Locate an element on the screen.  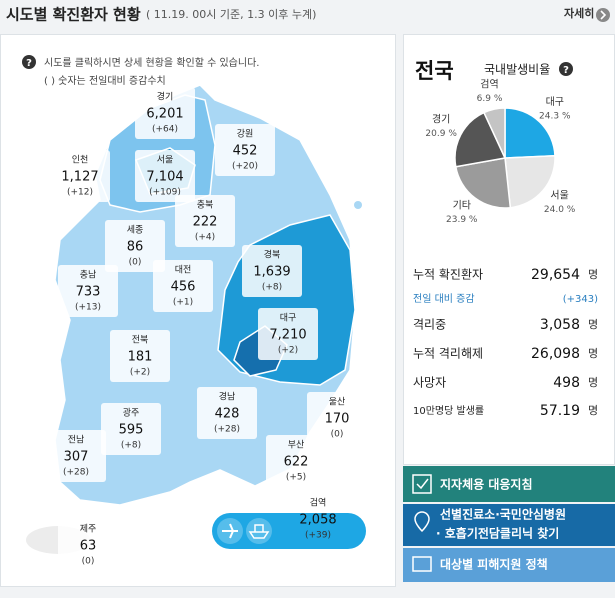
stat-label: 전일 대비 증감 is located at coordinates (444, 299).